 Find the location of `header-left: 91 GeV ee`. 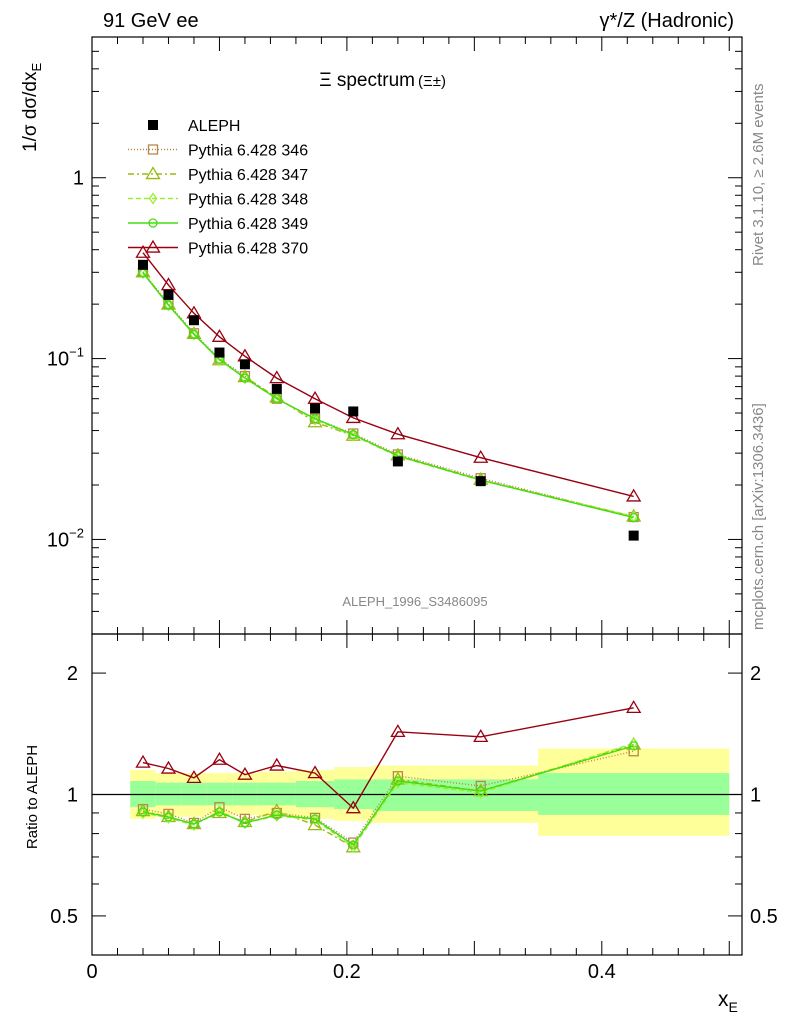

header-left: 91 GeV ee is located at coordinates (151, 21).